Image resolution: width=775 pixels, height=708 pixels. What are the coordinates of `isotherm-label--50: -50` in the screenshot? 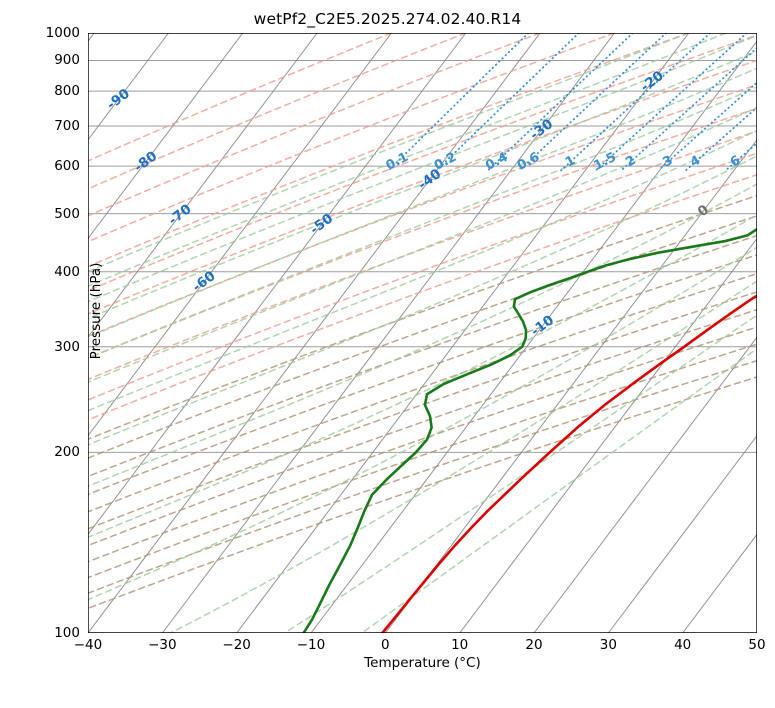 It's located at (321, 224).